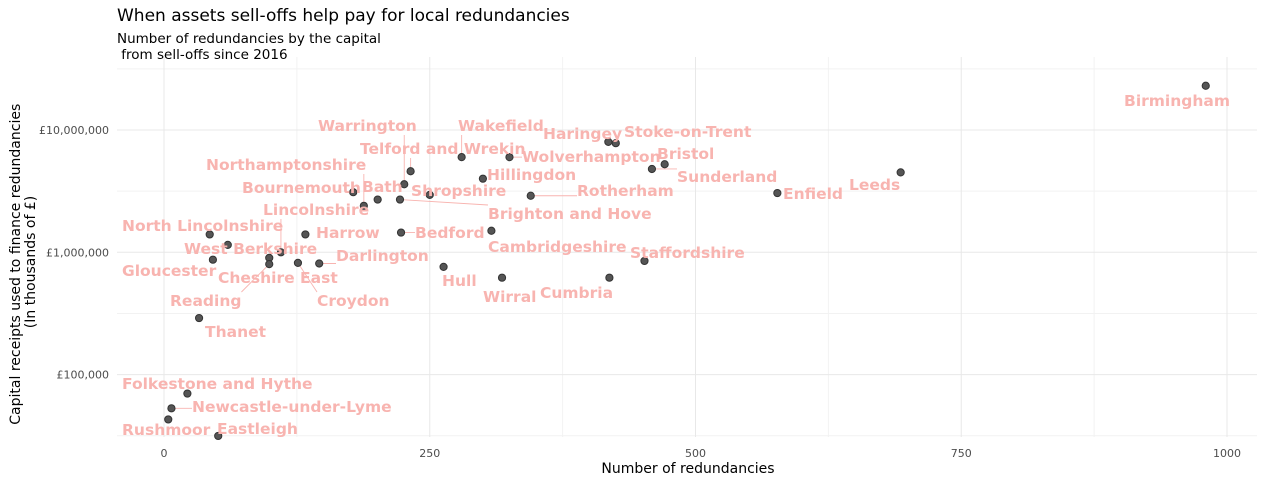 Image resolution: width=1266 pixels, height=484 pixels. I want to click on x-tick-label: 250, so click(429, 453).